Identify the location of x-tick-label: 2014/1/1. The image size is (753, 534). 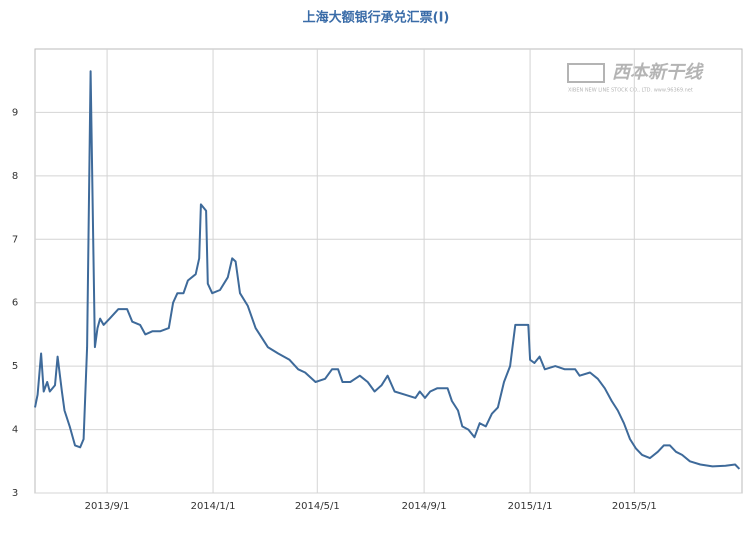
(213, 506).